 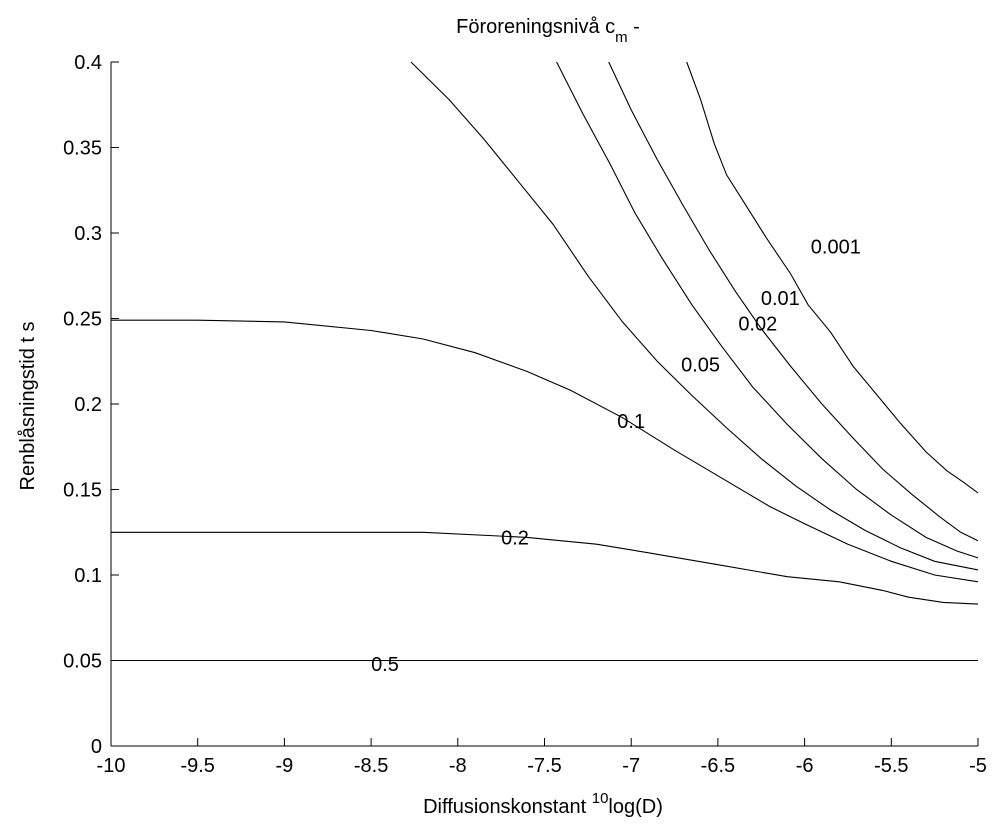 What do you see at coordinates (891, 766) in the screenshot?
I see `x-tick-label: -5.5` at bounding box center [891, 766].